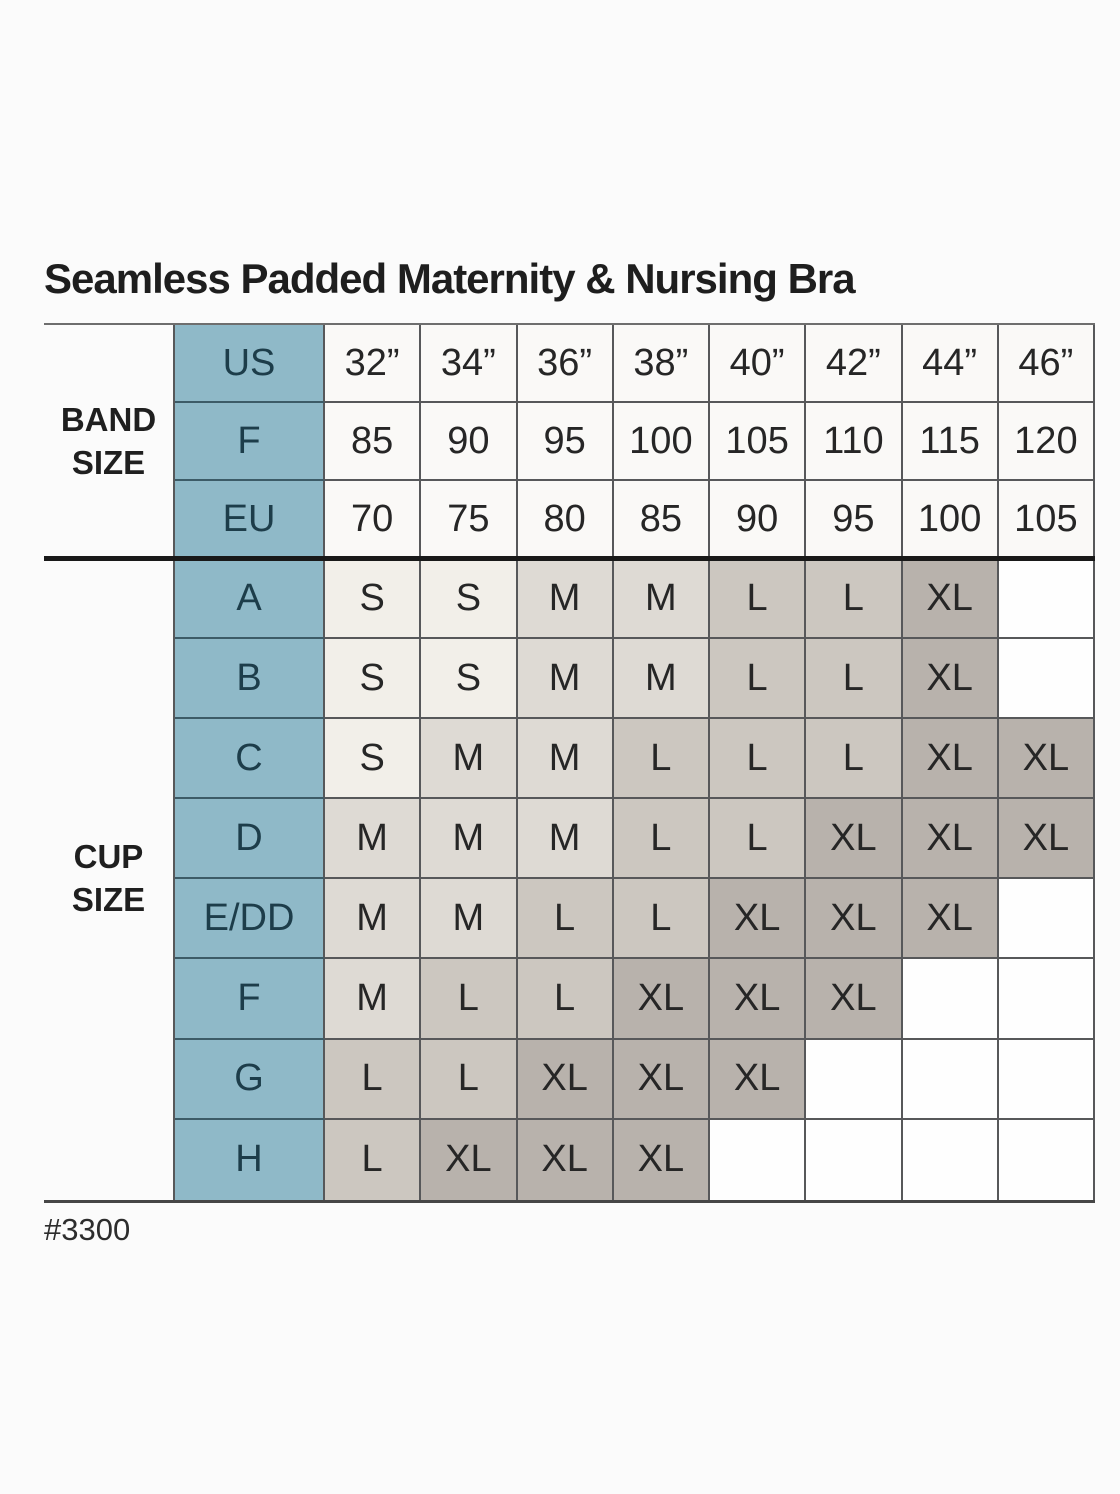 The height and width of the screenshot is (1494, 1120). Describe the element at coordinates (565, 520) in the screenshot. I see `band-size-cell: 80` at that location.